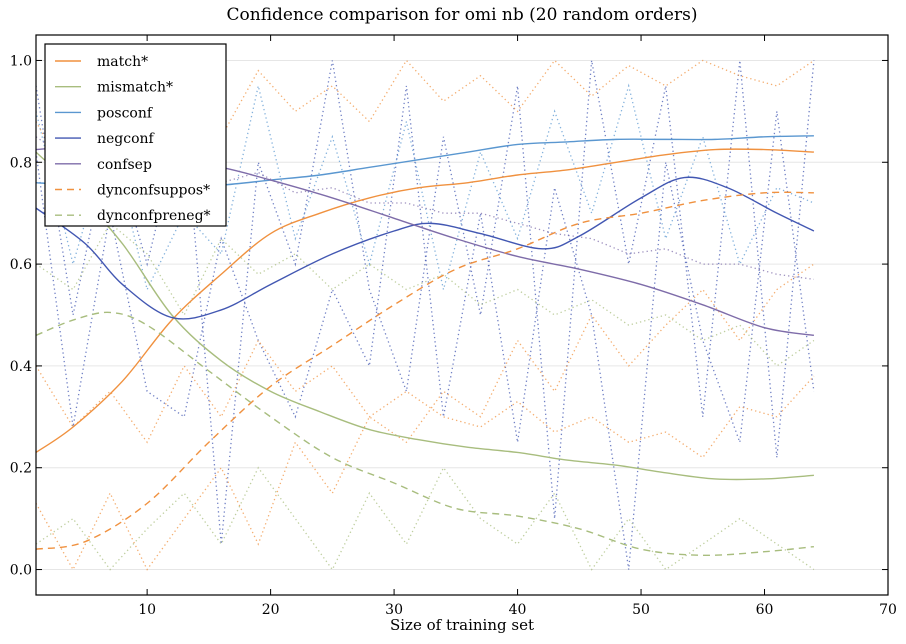 This screenshot has width=906, height=644. What do you see at coordinates (154, 216) in the screenshot?
I see `legend-label: dynconfpreneg*` at bounding box center [154, 216].